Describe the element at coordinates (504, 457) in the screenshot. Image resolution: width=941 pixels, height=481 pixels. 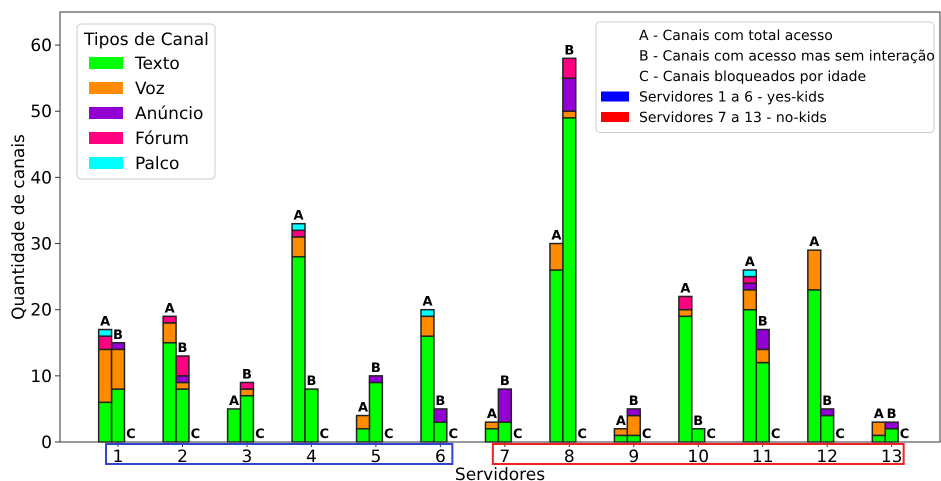
I see `x-tick-label: 7` at that location.